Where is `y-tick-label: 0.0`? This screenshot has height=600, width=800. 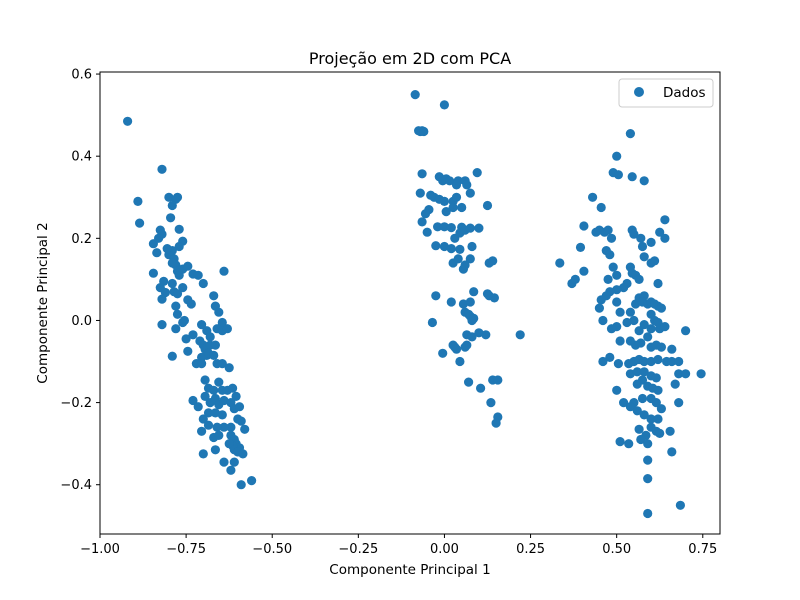 y-tick-label: 0.0 is located at coordinates (81, 321).